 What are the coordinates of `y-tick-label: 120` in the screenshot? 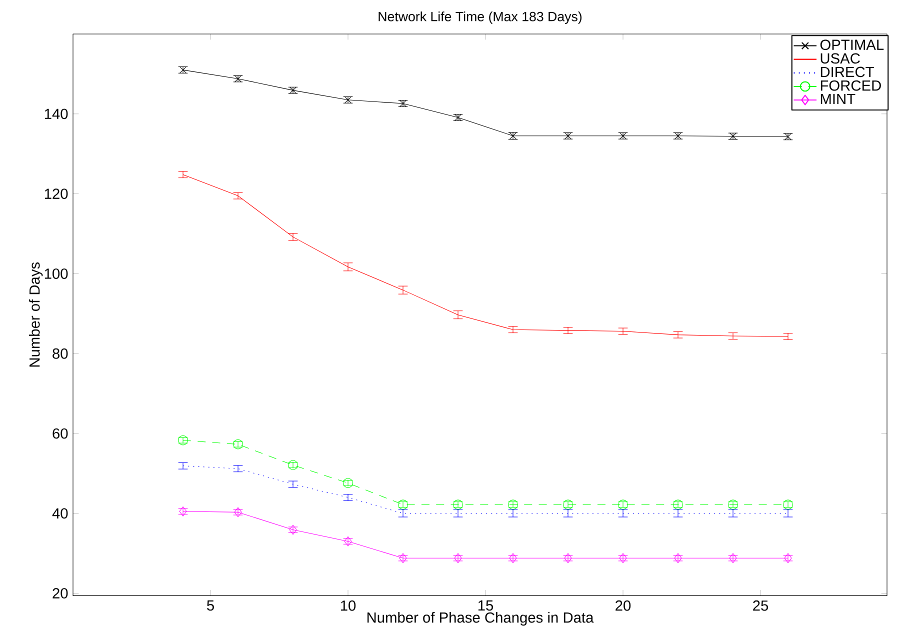 It's located at (56, 193).